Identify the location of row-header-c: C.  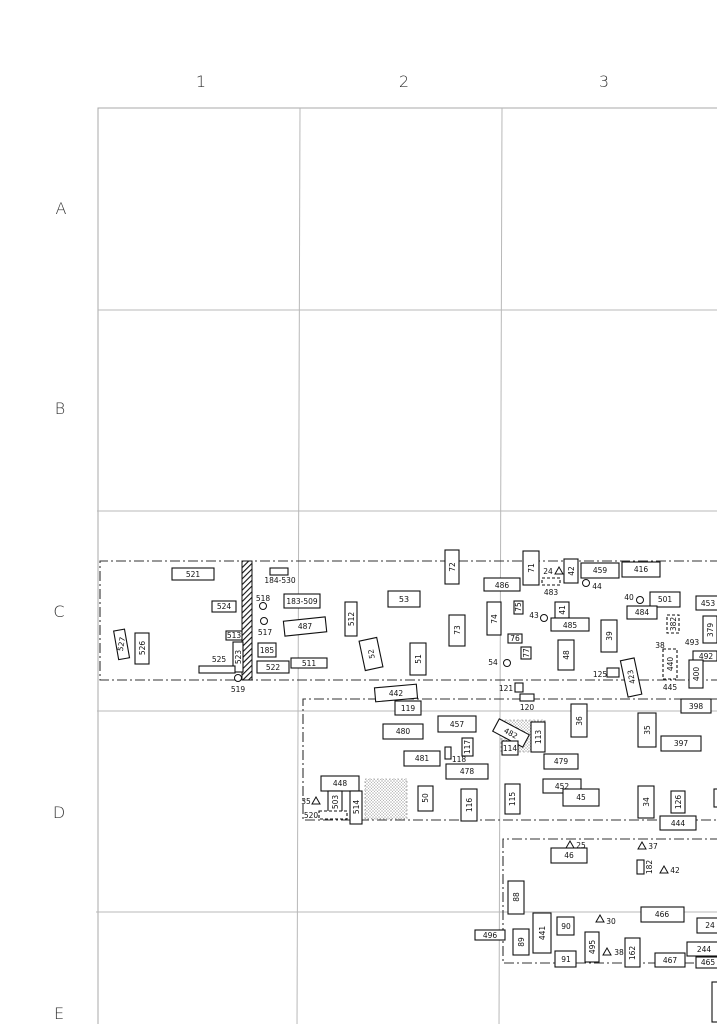
(58, 611).